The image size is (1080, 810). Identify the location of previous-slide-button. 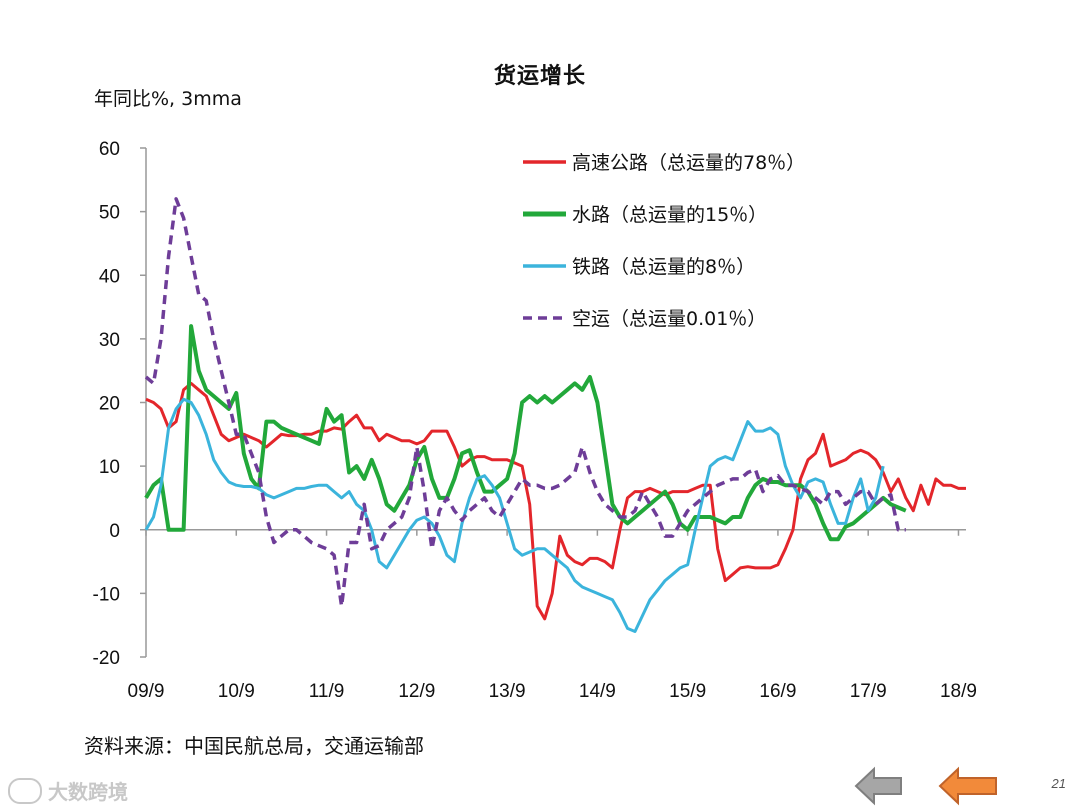
(879, 786).